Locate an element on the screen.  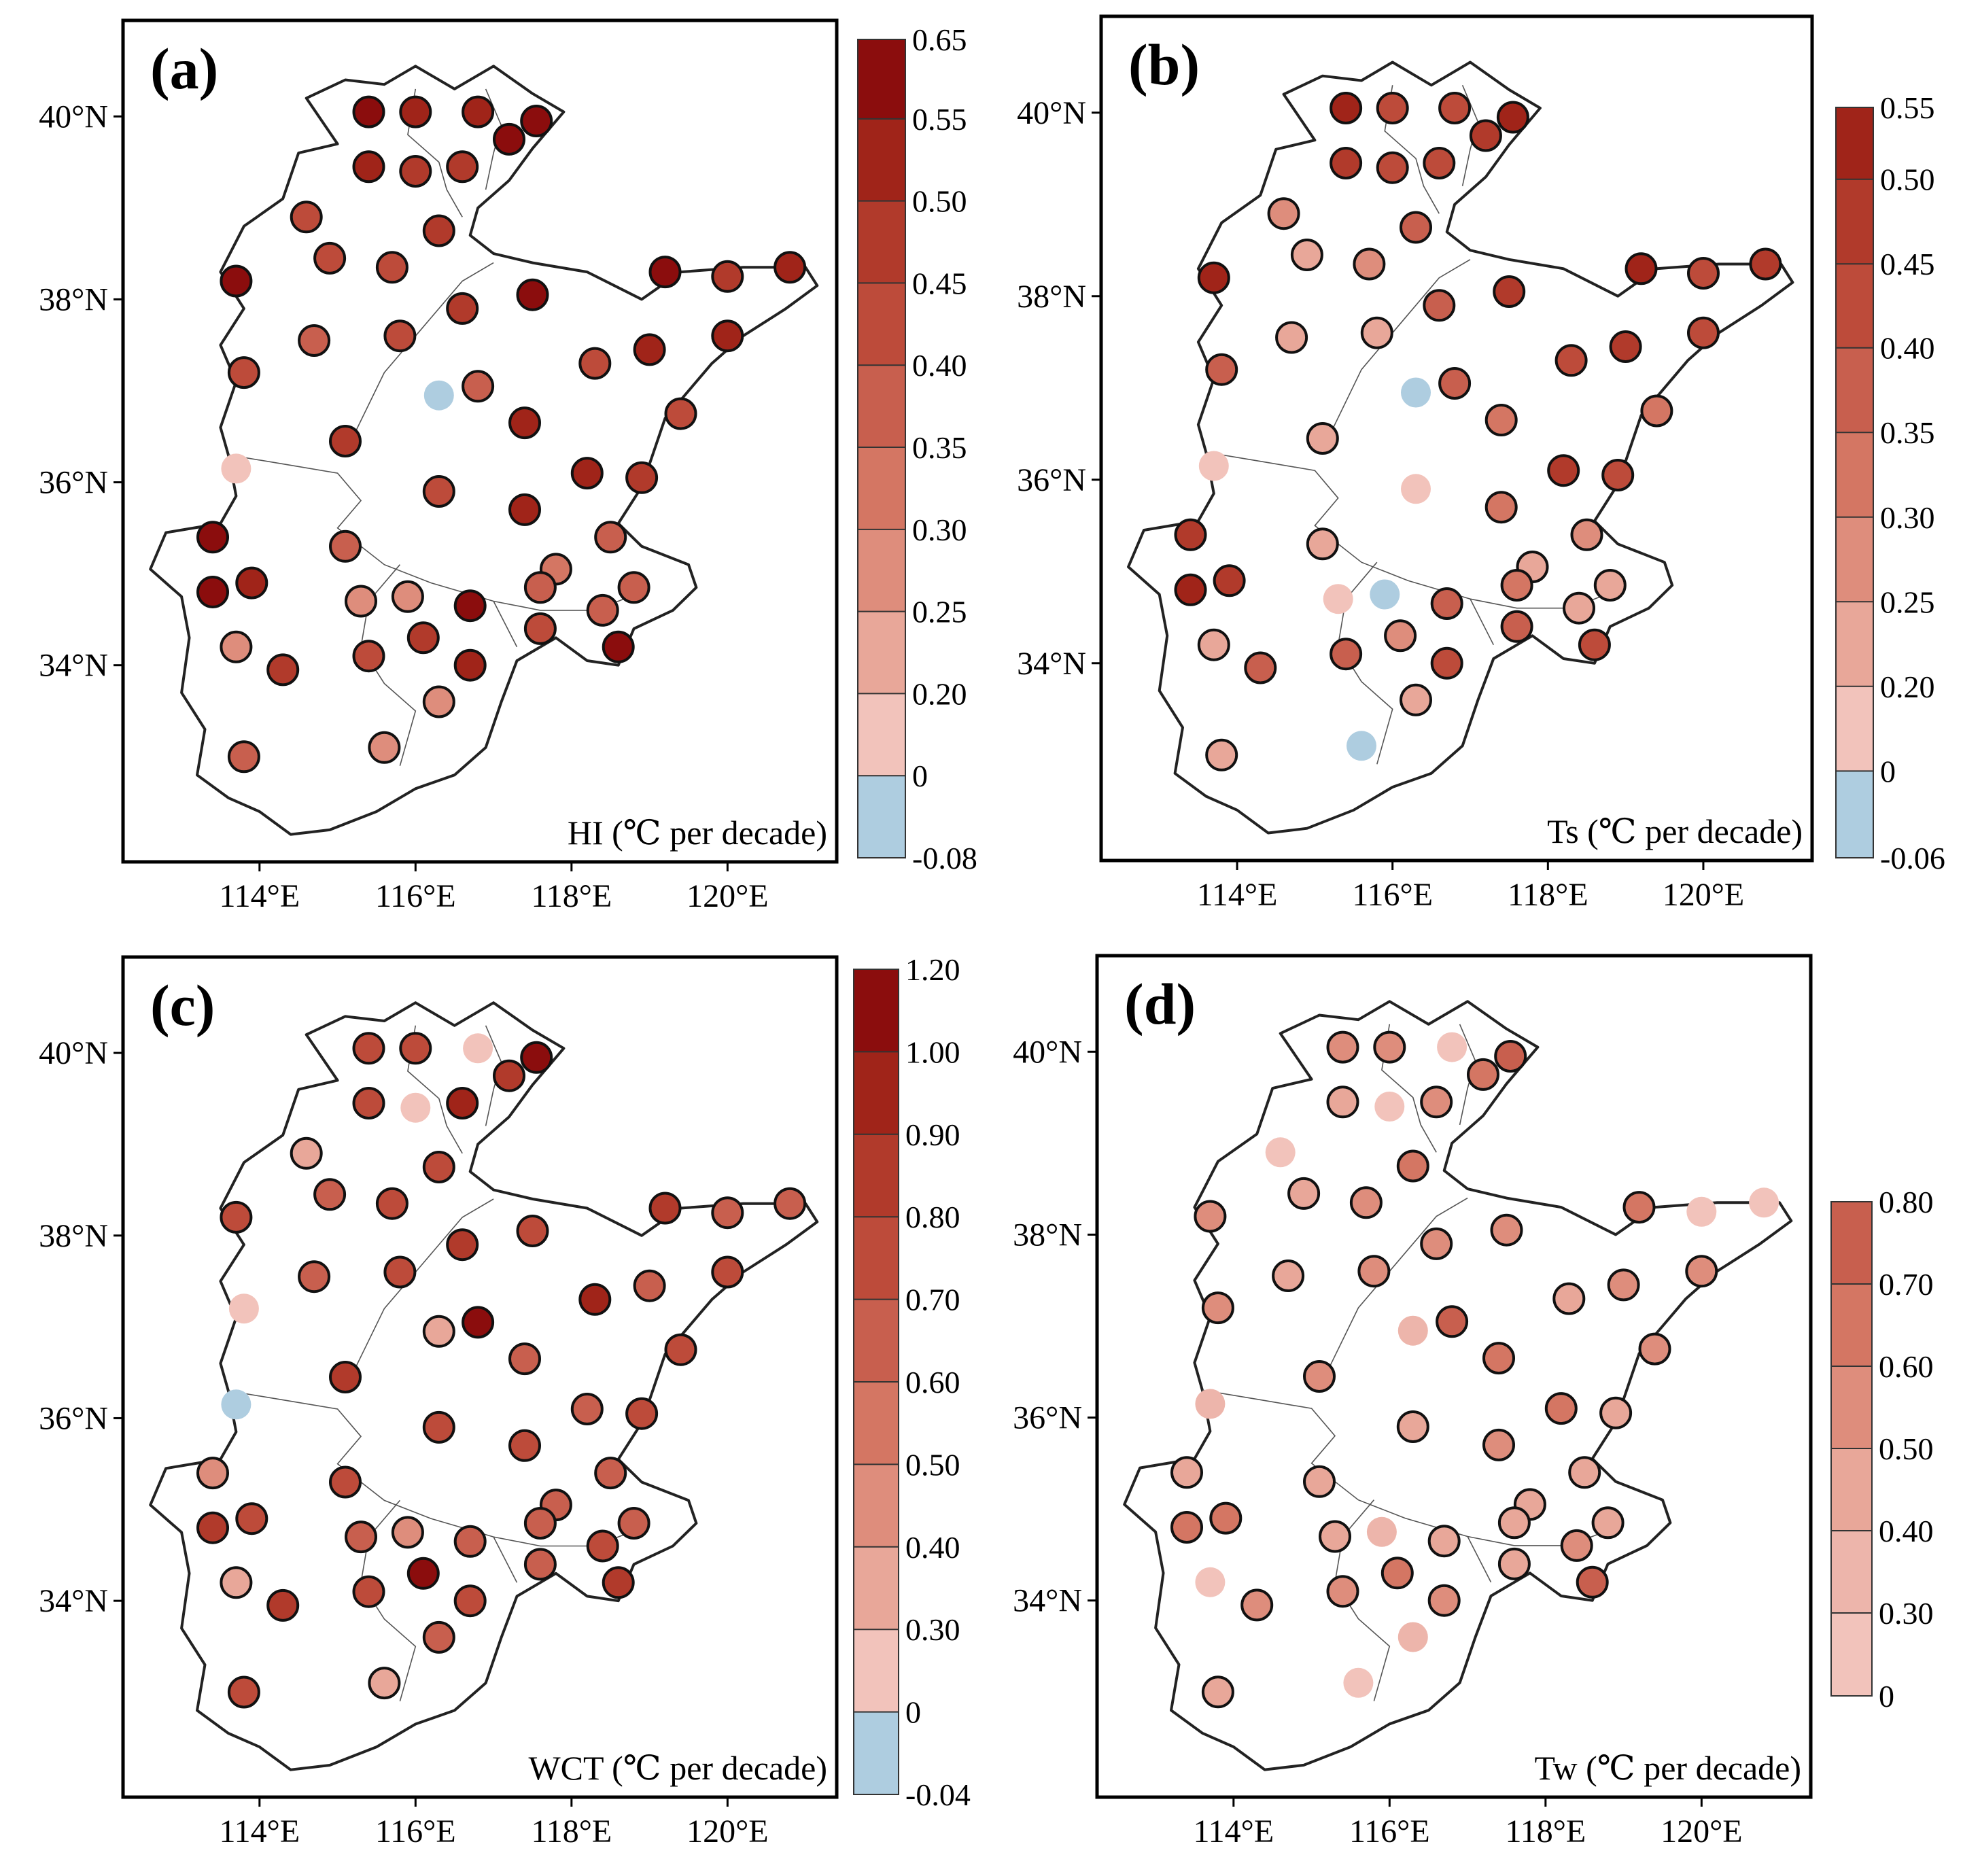
lat-tick-label: 38°N is located at coordinates (1047, 1235).